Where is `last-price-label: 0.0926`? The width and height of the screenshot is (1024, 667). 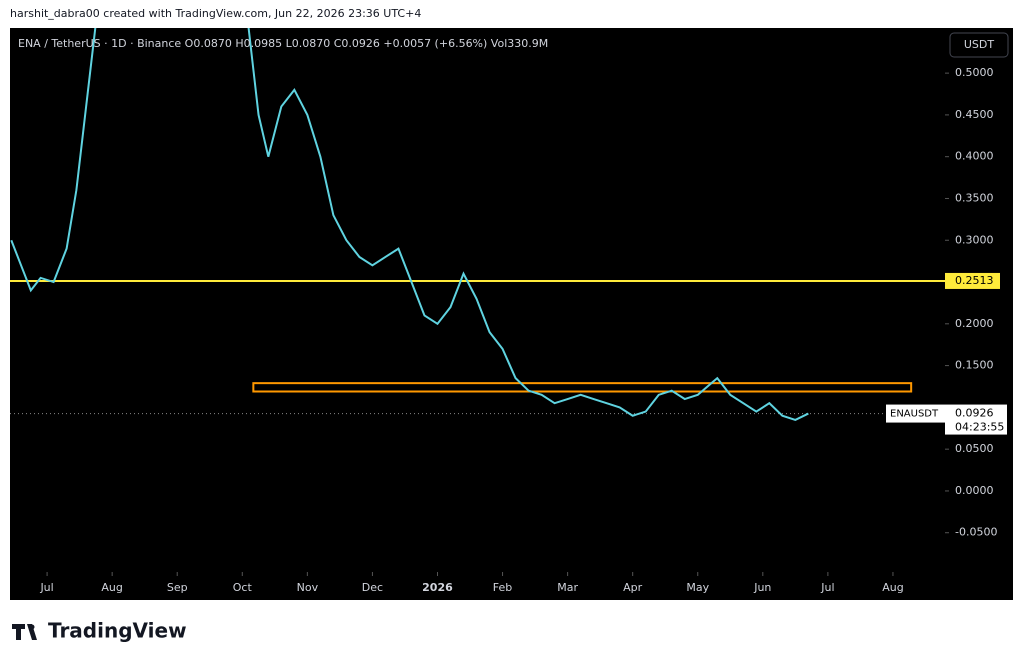
last-price-label: 0.0926 is located at coordinates (974, 413).